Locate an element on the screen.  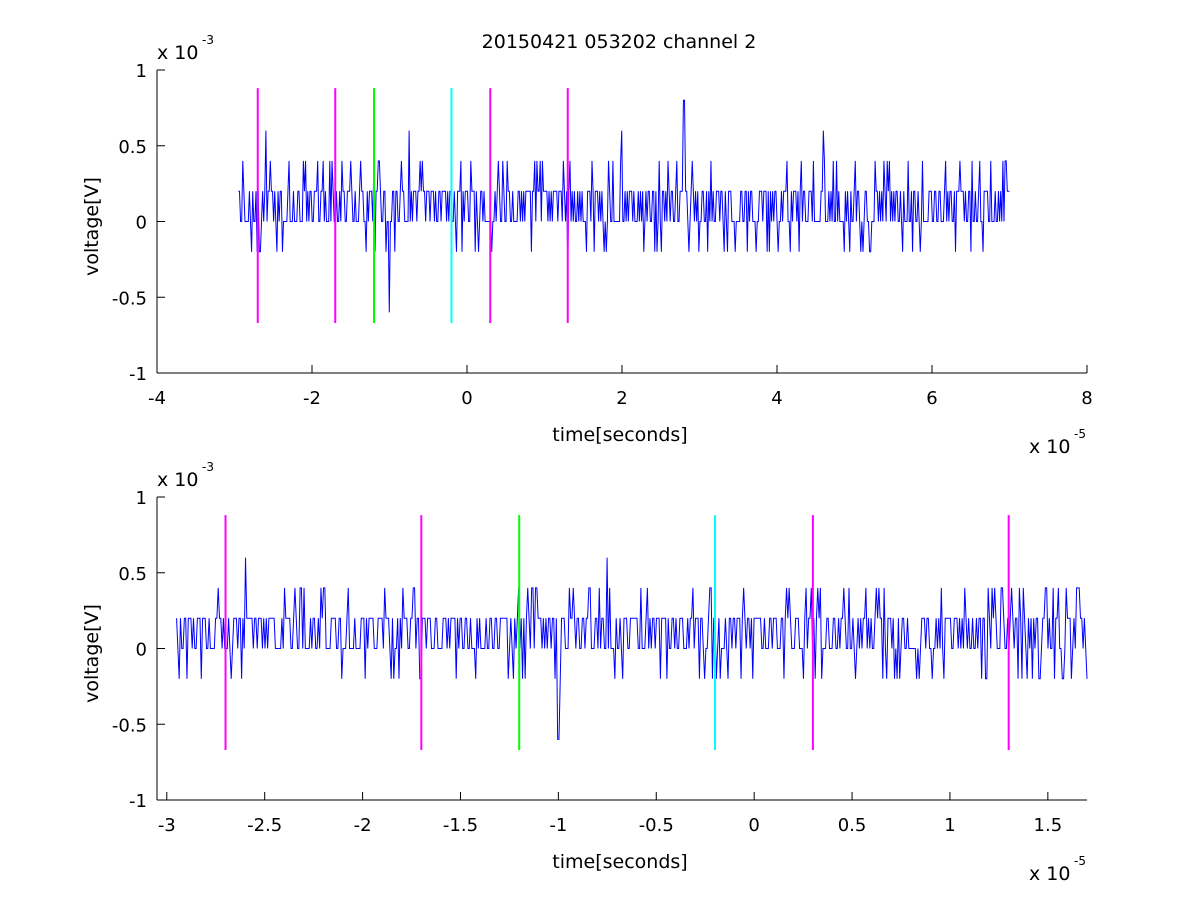
x-tick-label: 2 is located at coordinates (621, 398).